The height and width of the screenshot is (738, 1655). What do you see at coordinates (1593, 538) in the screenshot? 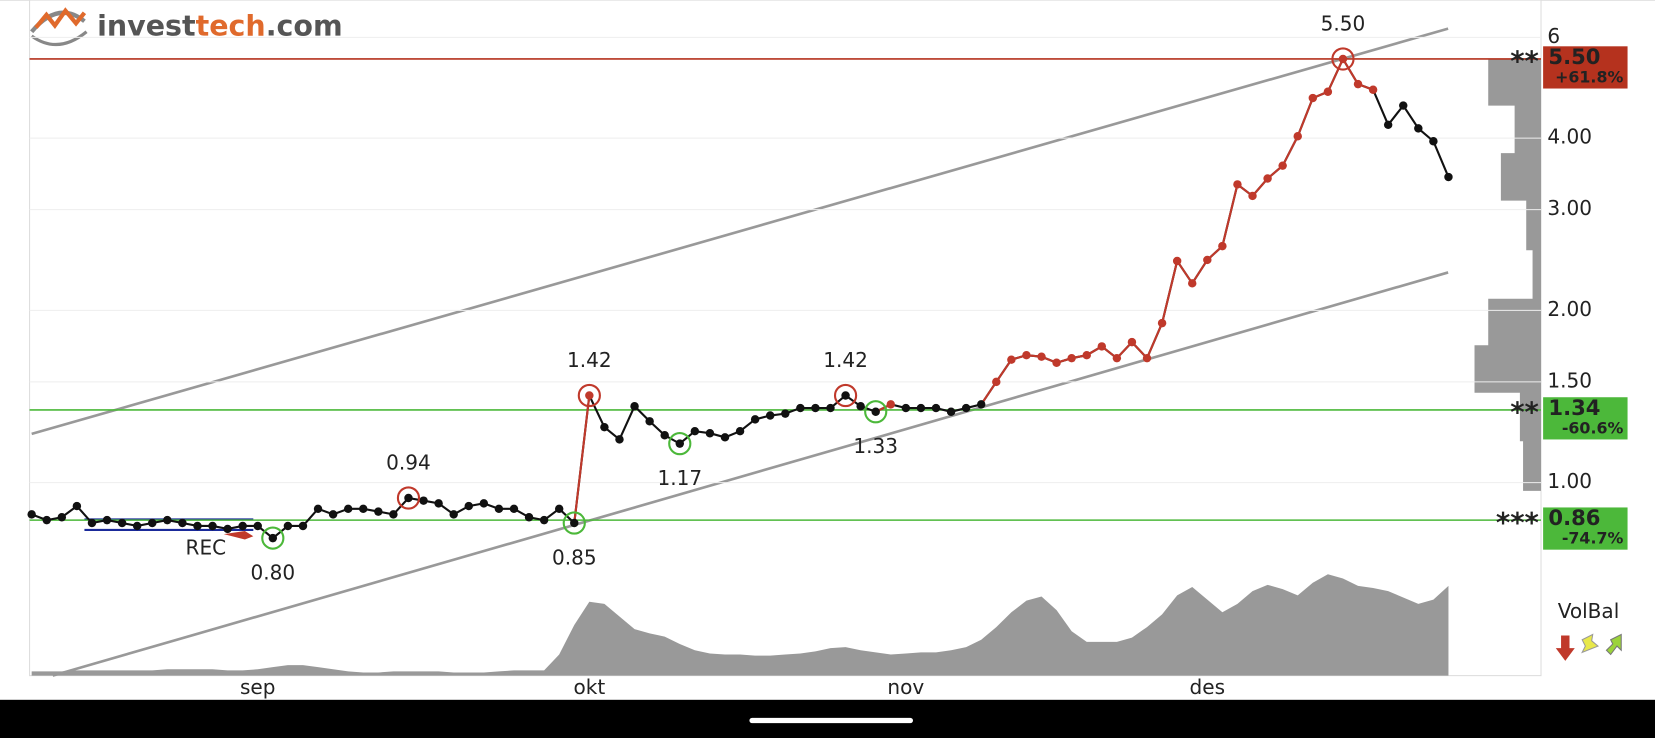
I see `level-change: -74.7%` at bounding box center [1593, 538].